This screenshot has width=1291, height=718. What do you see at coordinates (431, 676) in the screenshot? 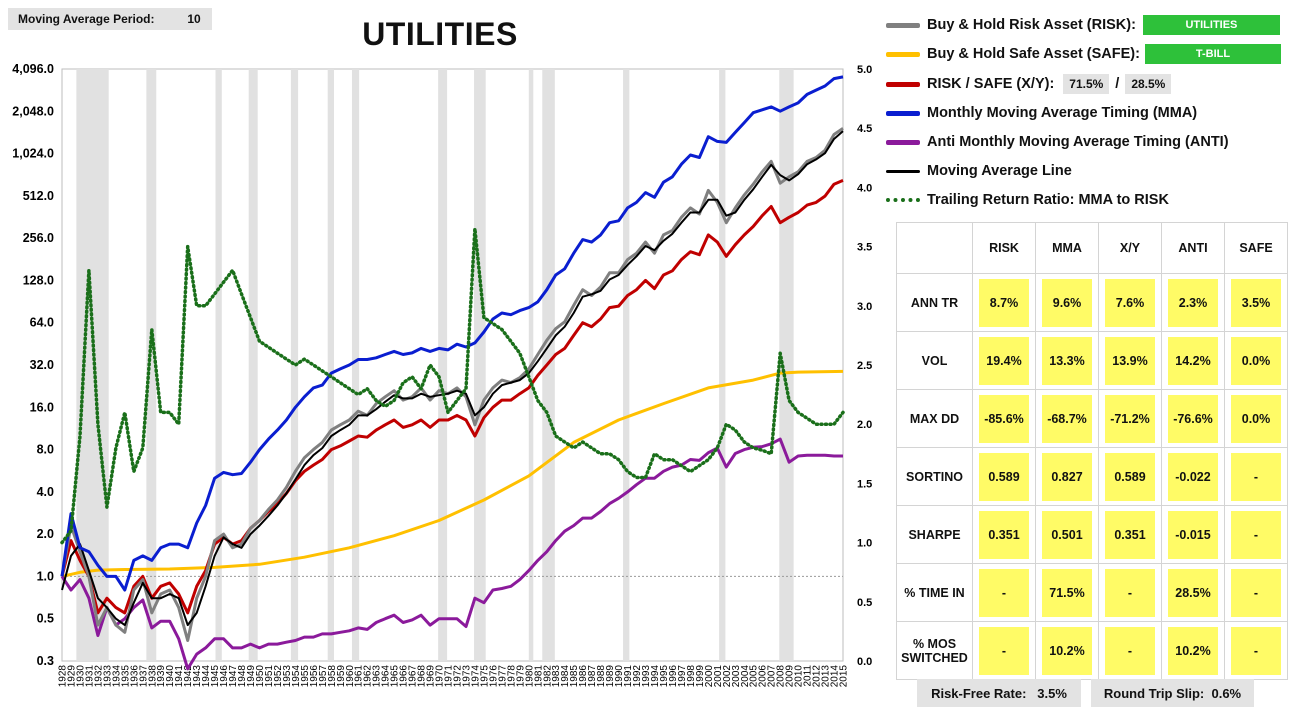
I see `x-tick-label: 1969` at bounding box center [431, 676].